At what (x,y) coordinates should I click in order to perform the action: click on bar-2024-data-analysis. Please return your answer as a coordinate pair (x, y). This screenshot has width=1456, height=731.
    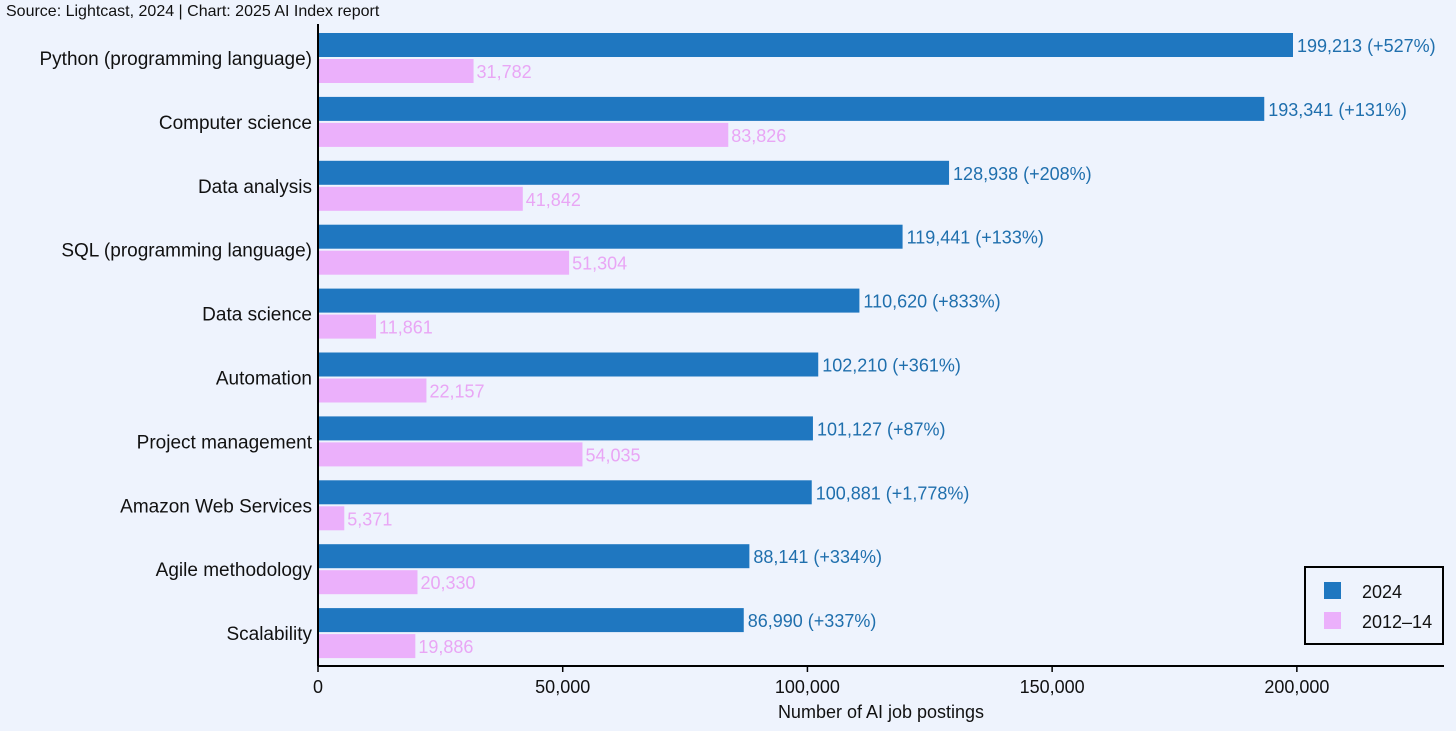
    Looking at the image, I should click on (634, 172).